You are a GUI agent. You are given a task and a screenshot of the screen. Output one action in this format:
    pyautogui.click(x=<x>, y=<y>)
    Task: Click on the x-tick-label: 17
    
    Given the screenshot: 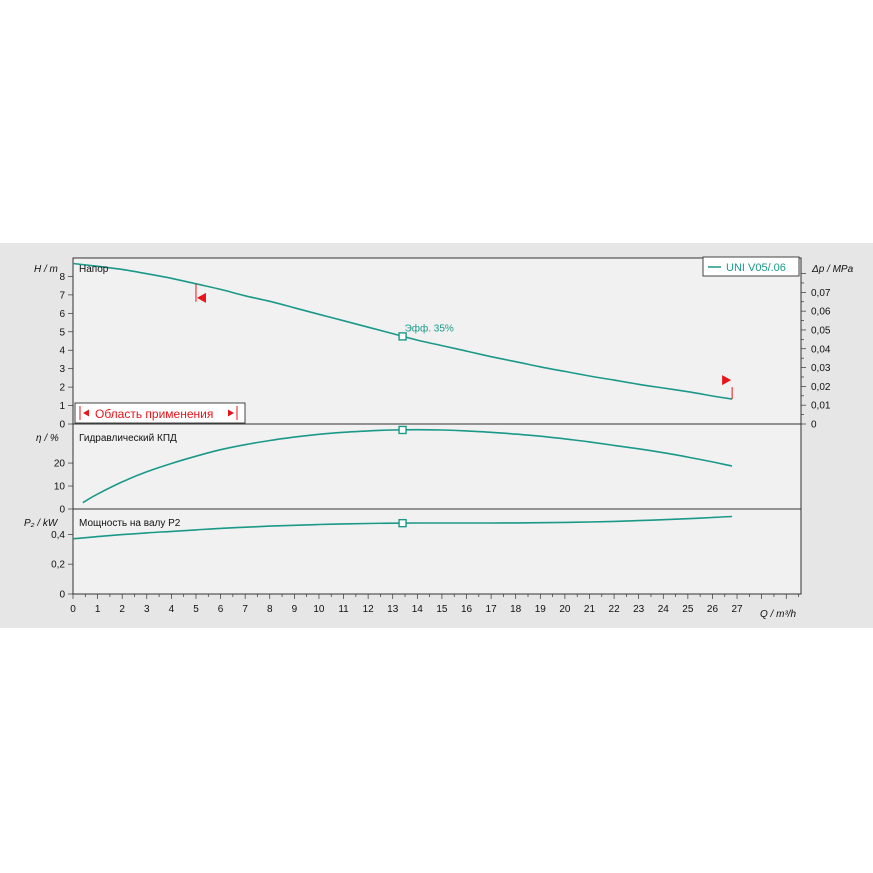 What is the action you would take?
    pyautogui.click(x=492, y=609)
    